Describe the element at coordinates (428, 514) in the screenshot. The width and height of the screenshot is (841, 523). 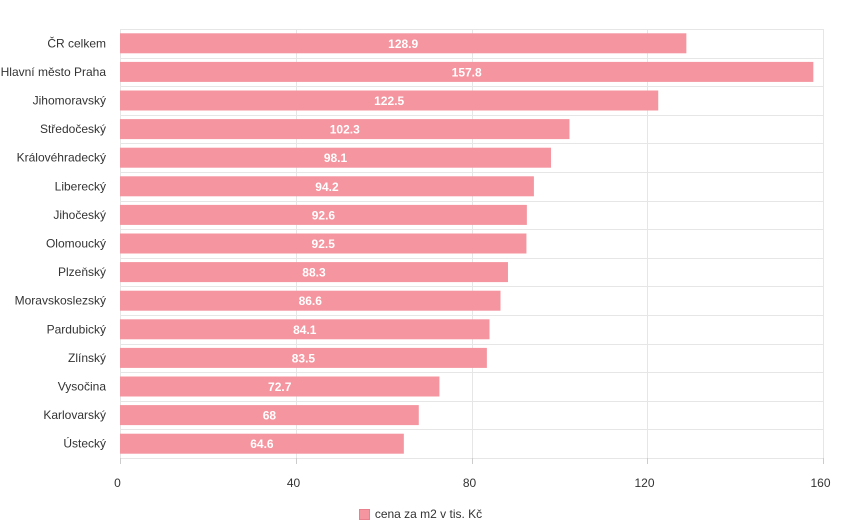
I see `legend-label: cena za m2 v tis. Kč` at that location.